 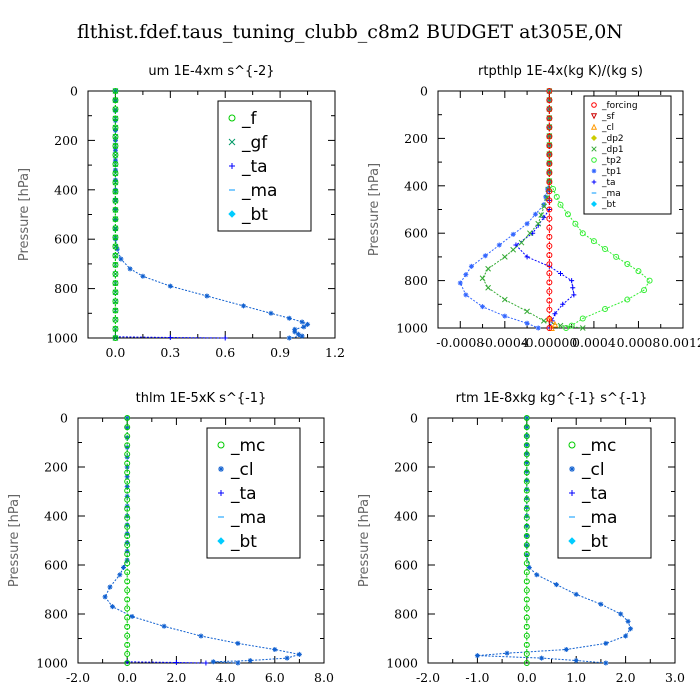 I want to click on x-tick-label: 8.0, so click(x=324, y=677).